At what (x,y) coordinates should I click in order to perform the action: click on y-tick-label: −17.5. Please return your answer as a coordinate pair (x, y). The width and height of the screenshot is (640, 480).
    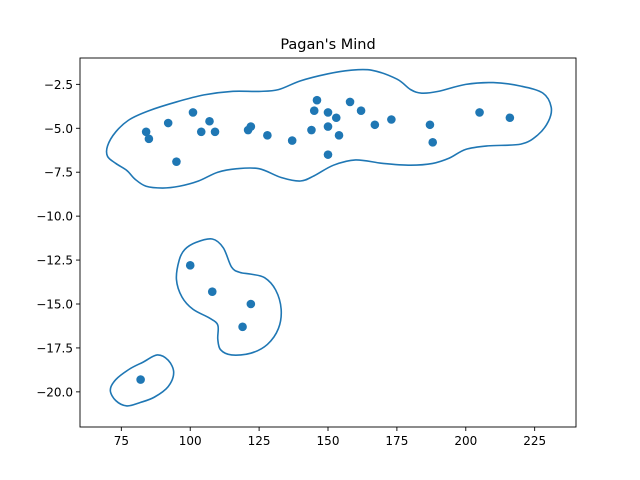
    Looking at the image, I should click on (54, 348).